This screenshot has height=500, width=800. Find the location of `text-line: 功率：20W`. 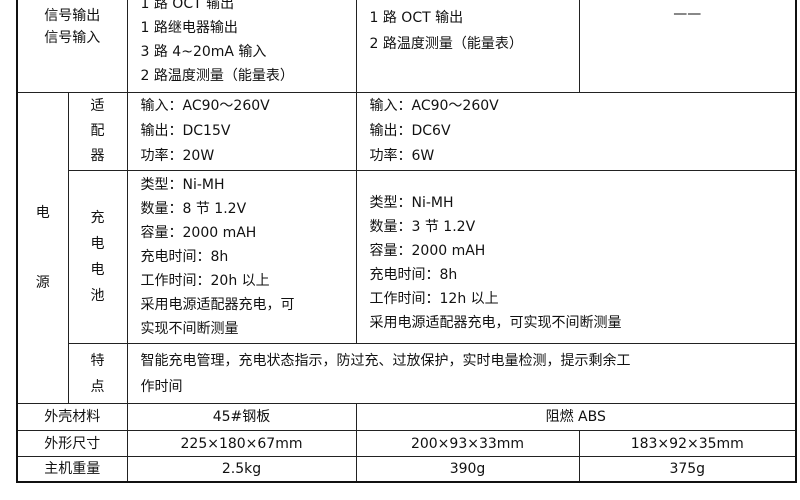

text-line: 功率：20W is located at coordinates (177, 156).